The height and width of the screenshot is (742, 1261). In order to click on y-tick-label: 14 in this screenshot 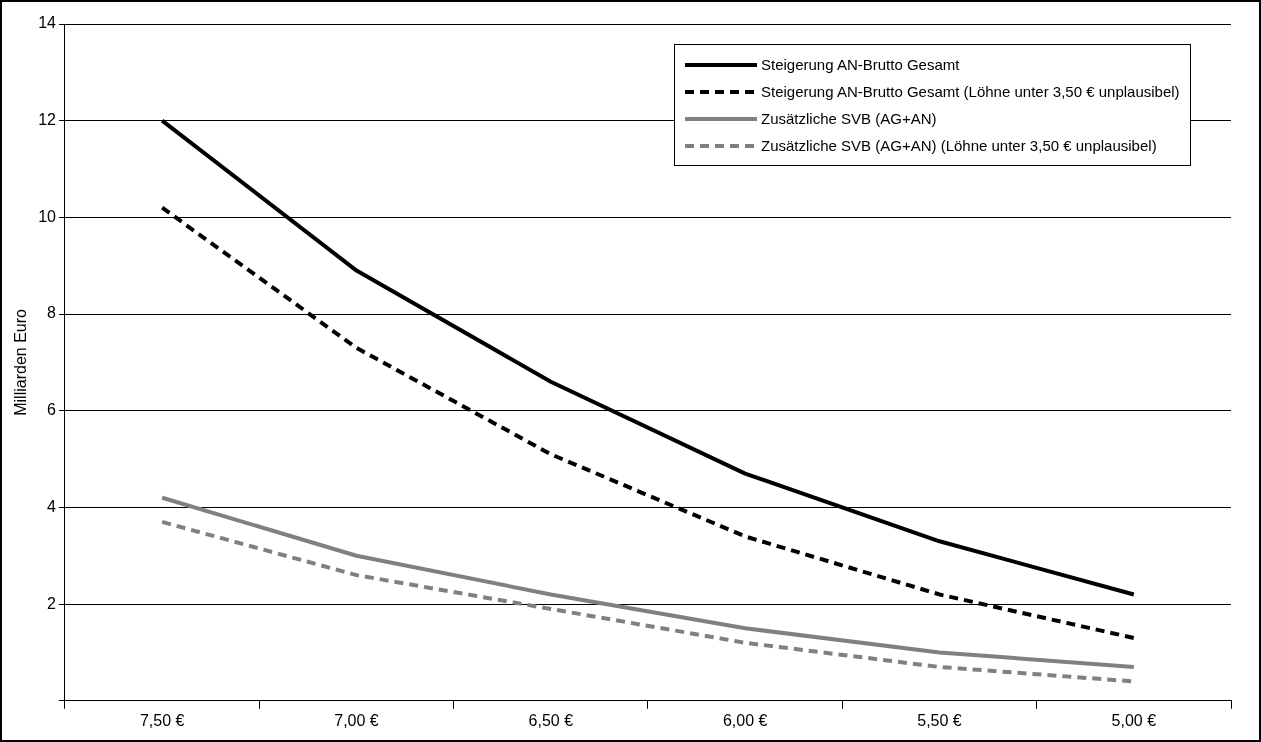, I will do `click(47, 23)`.